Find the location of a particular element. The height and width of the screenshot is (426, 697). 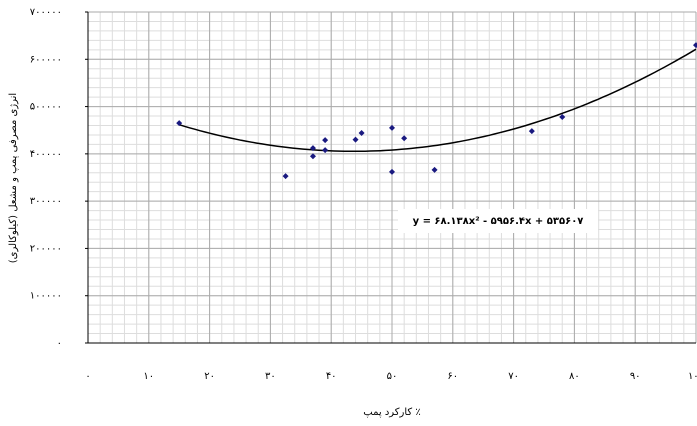

equation-box is located at coordinates (498, 221).